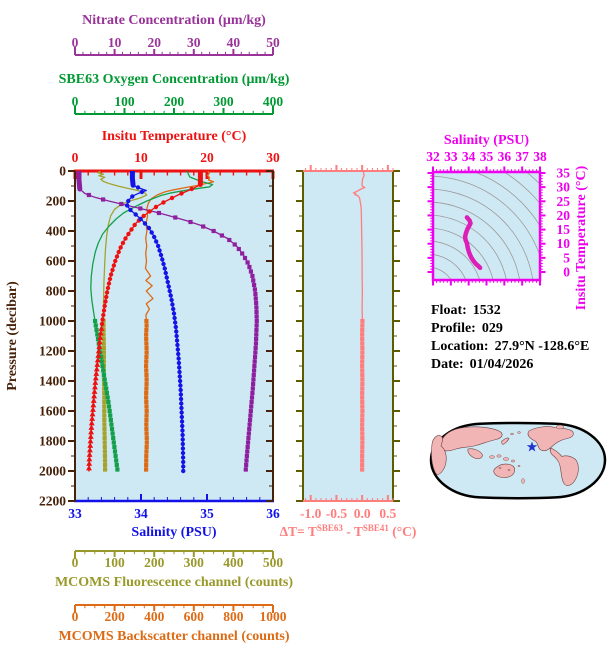 The width and height of the screenshot is (609, 663). Describe the element at coordinates (234, 42) in the screenshot. I see `svg-text: 40` at that location.